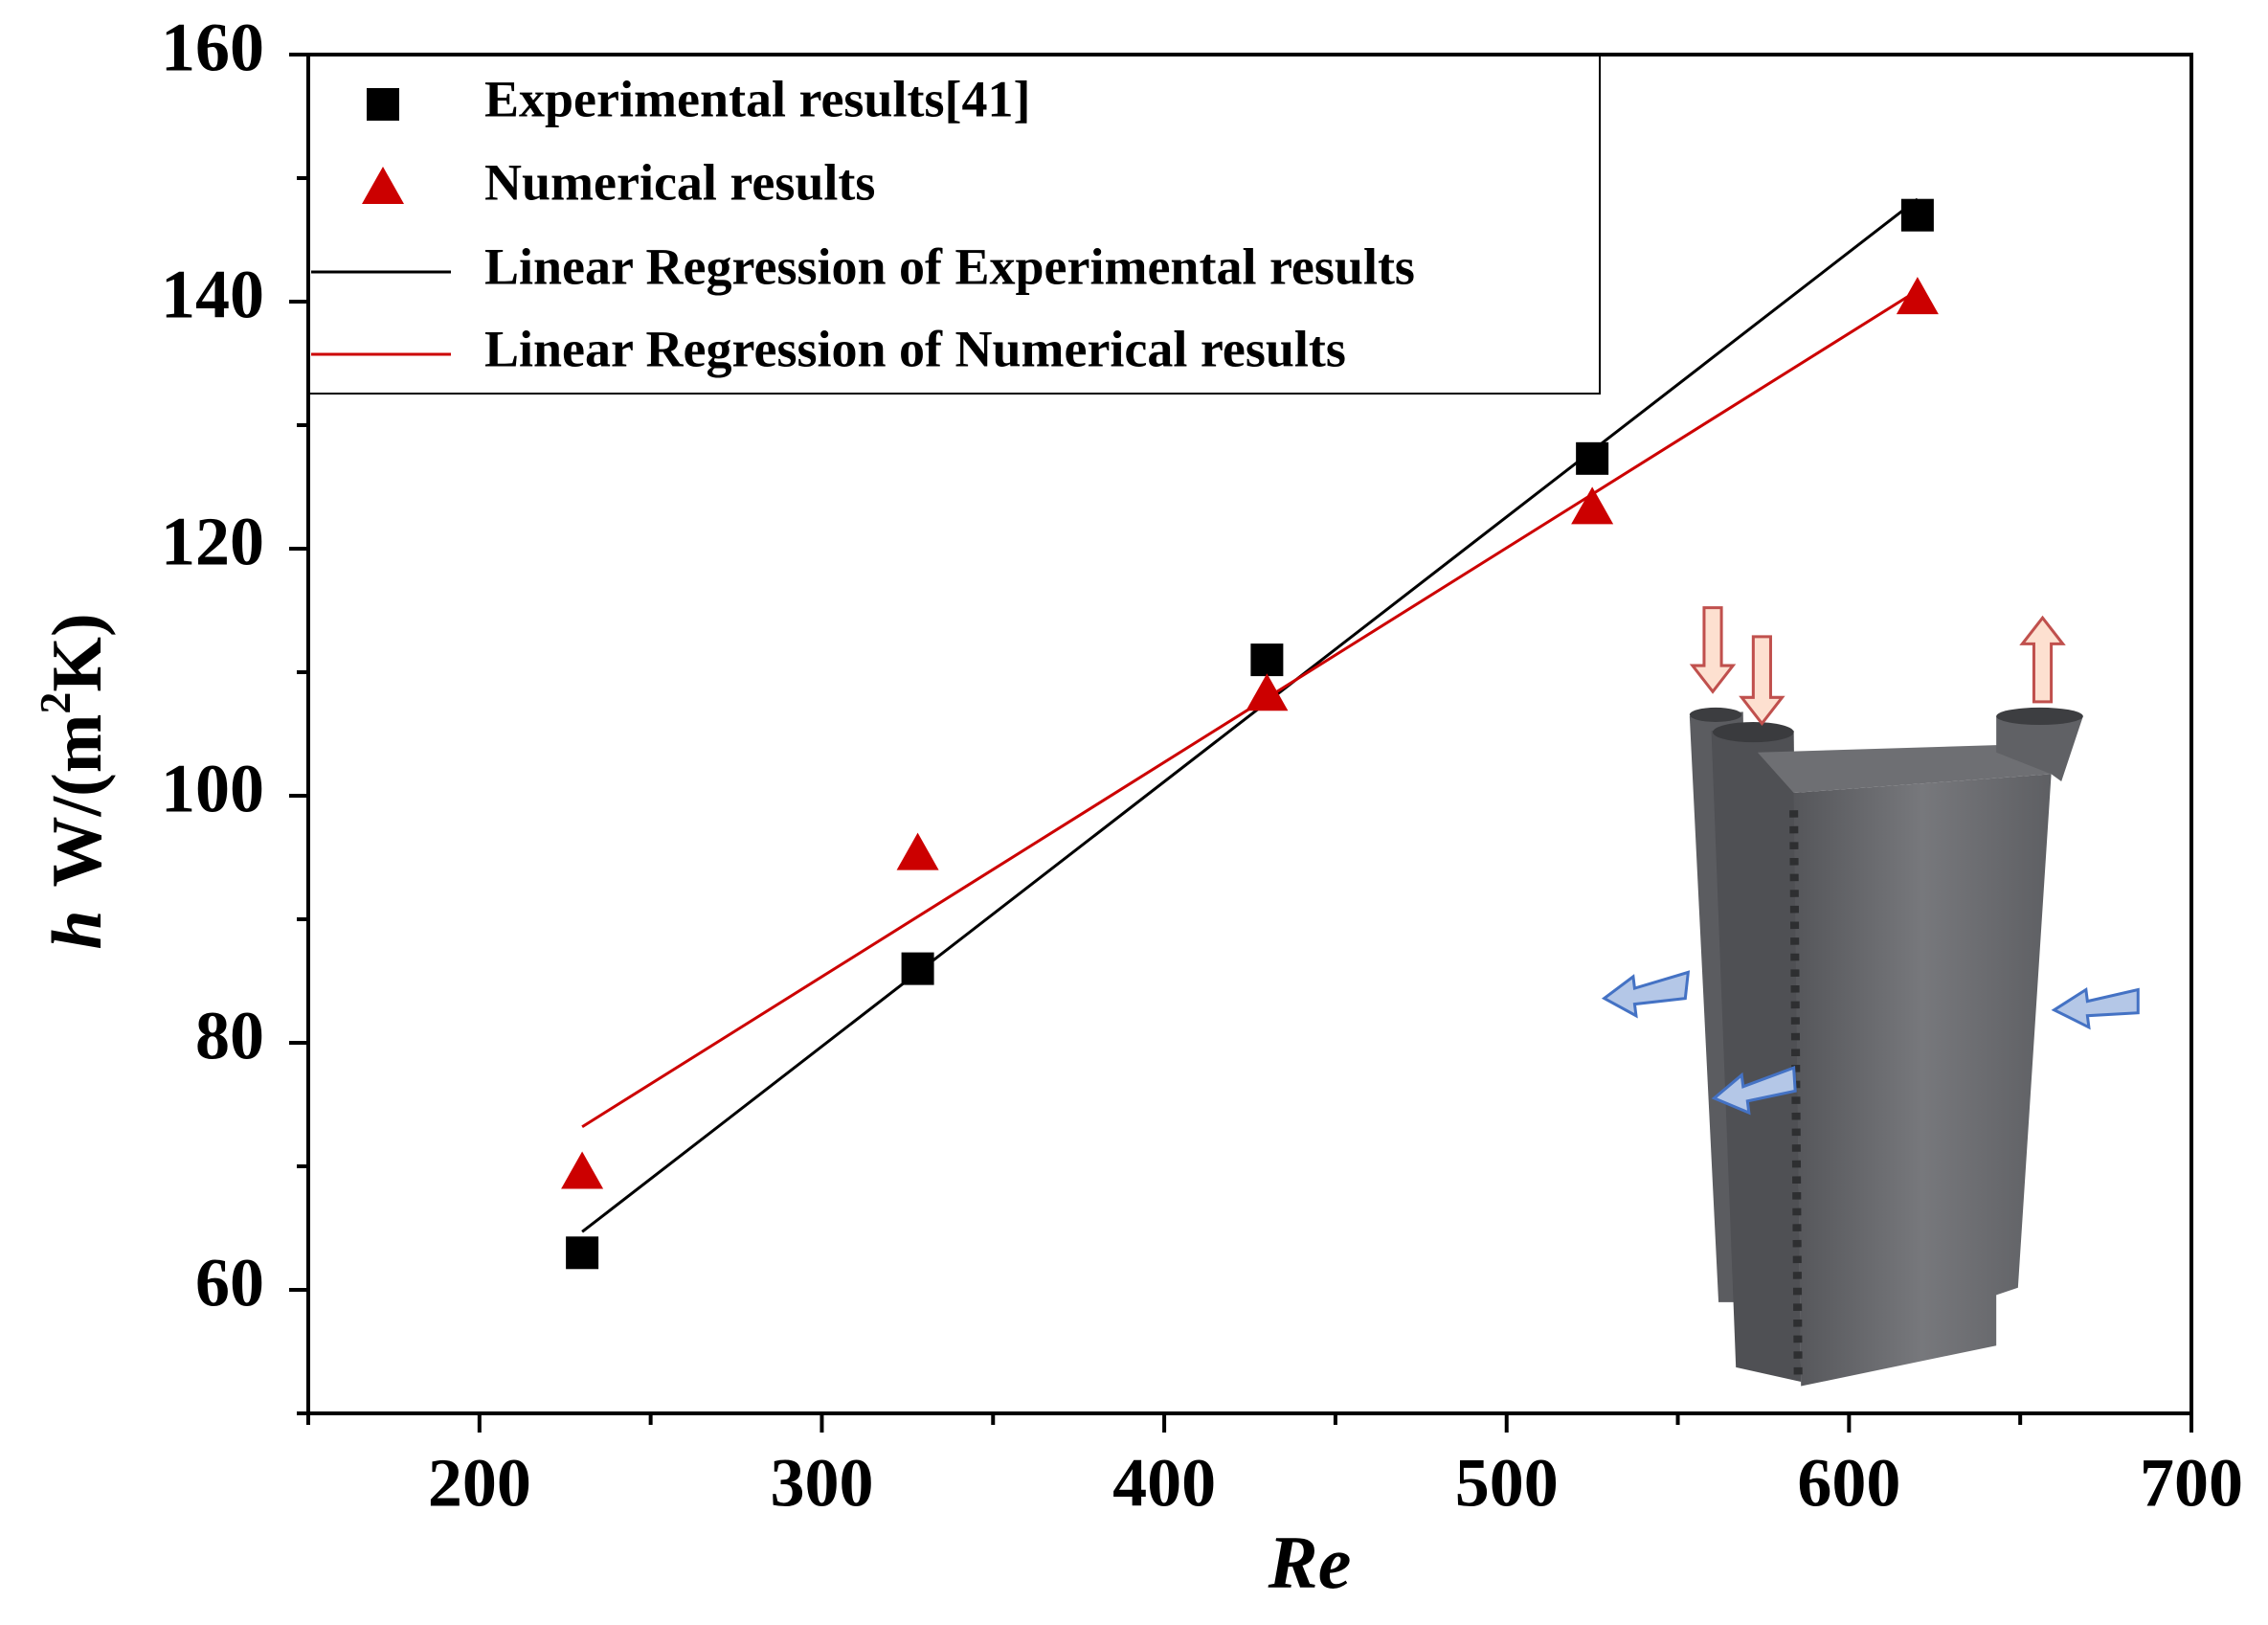  Describe the element at coordinates (757, 99) in the screenshot. I see `legend-label: Experimental results[41]` at that location.